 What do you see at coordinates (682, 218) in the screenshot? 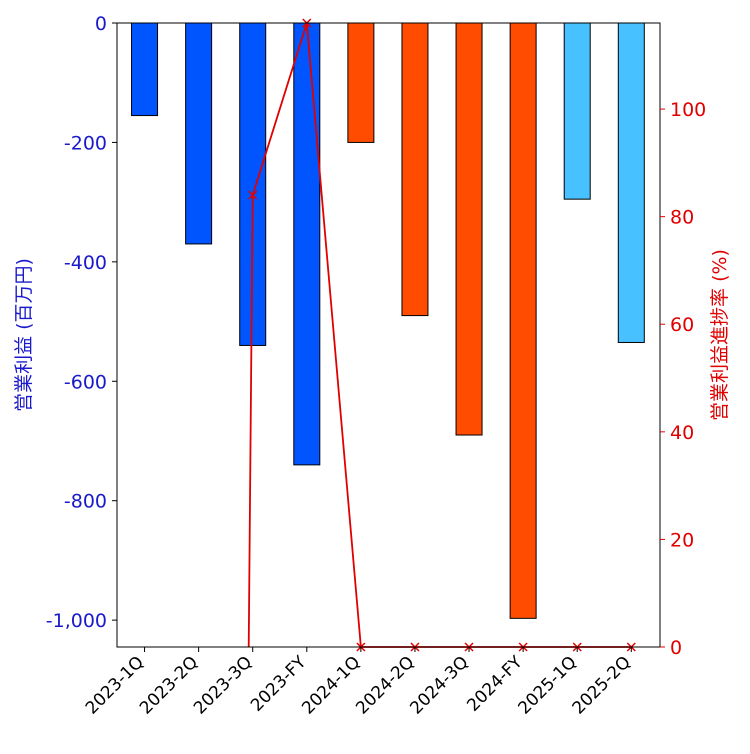
I see `right-tick-label: 80` at bounding box center [682, 218].